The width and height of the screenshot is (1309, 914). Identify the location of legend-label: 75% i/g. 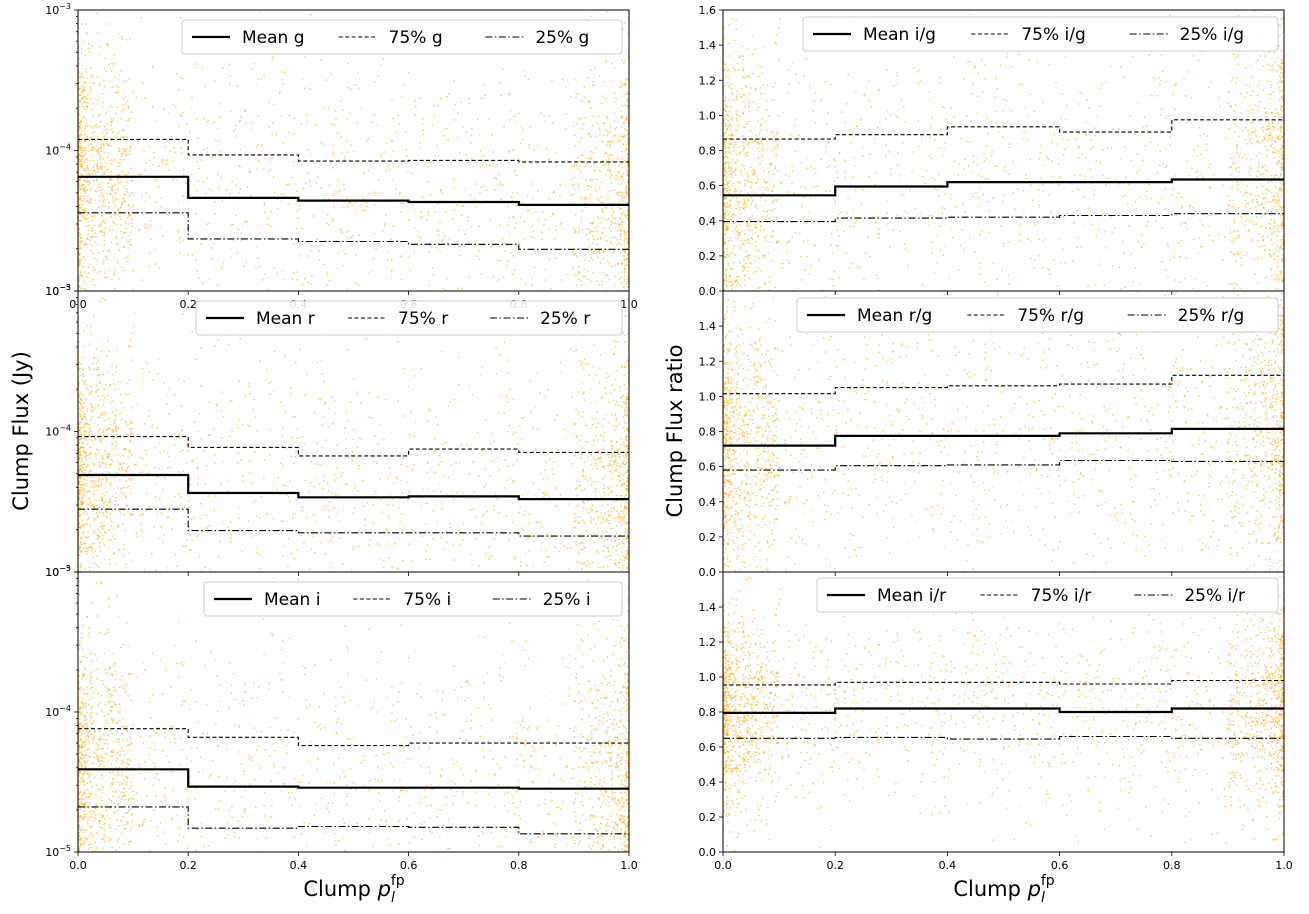
(1053, 35).